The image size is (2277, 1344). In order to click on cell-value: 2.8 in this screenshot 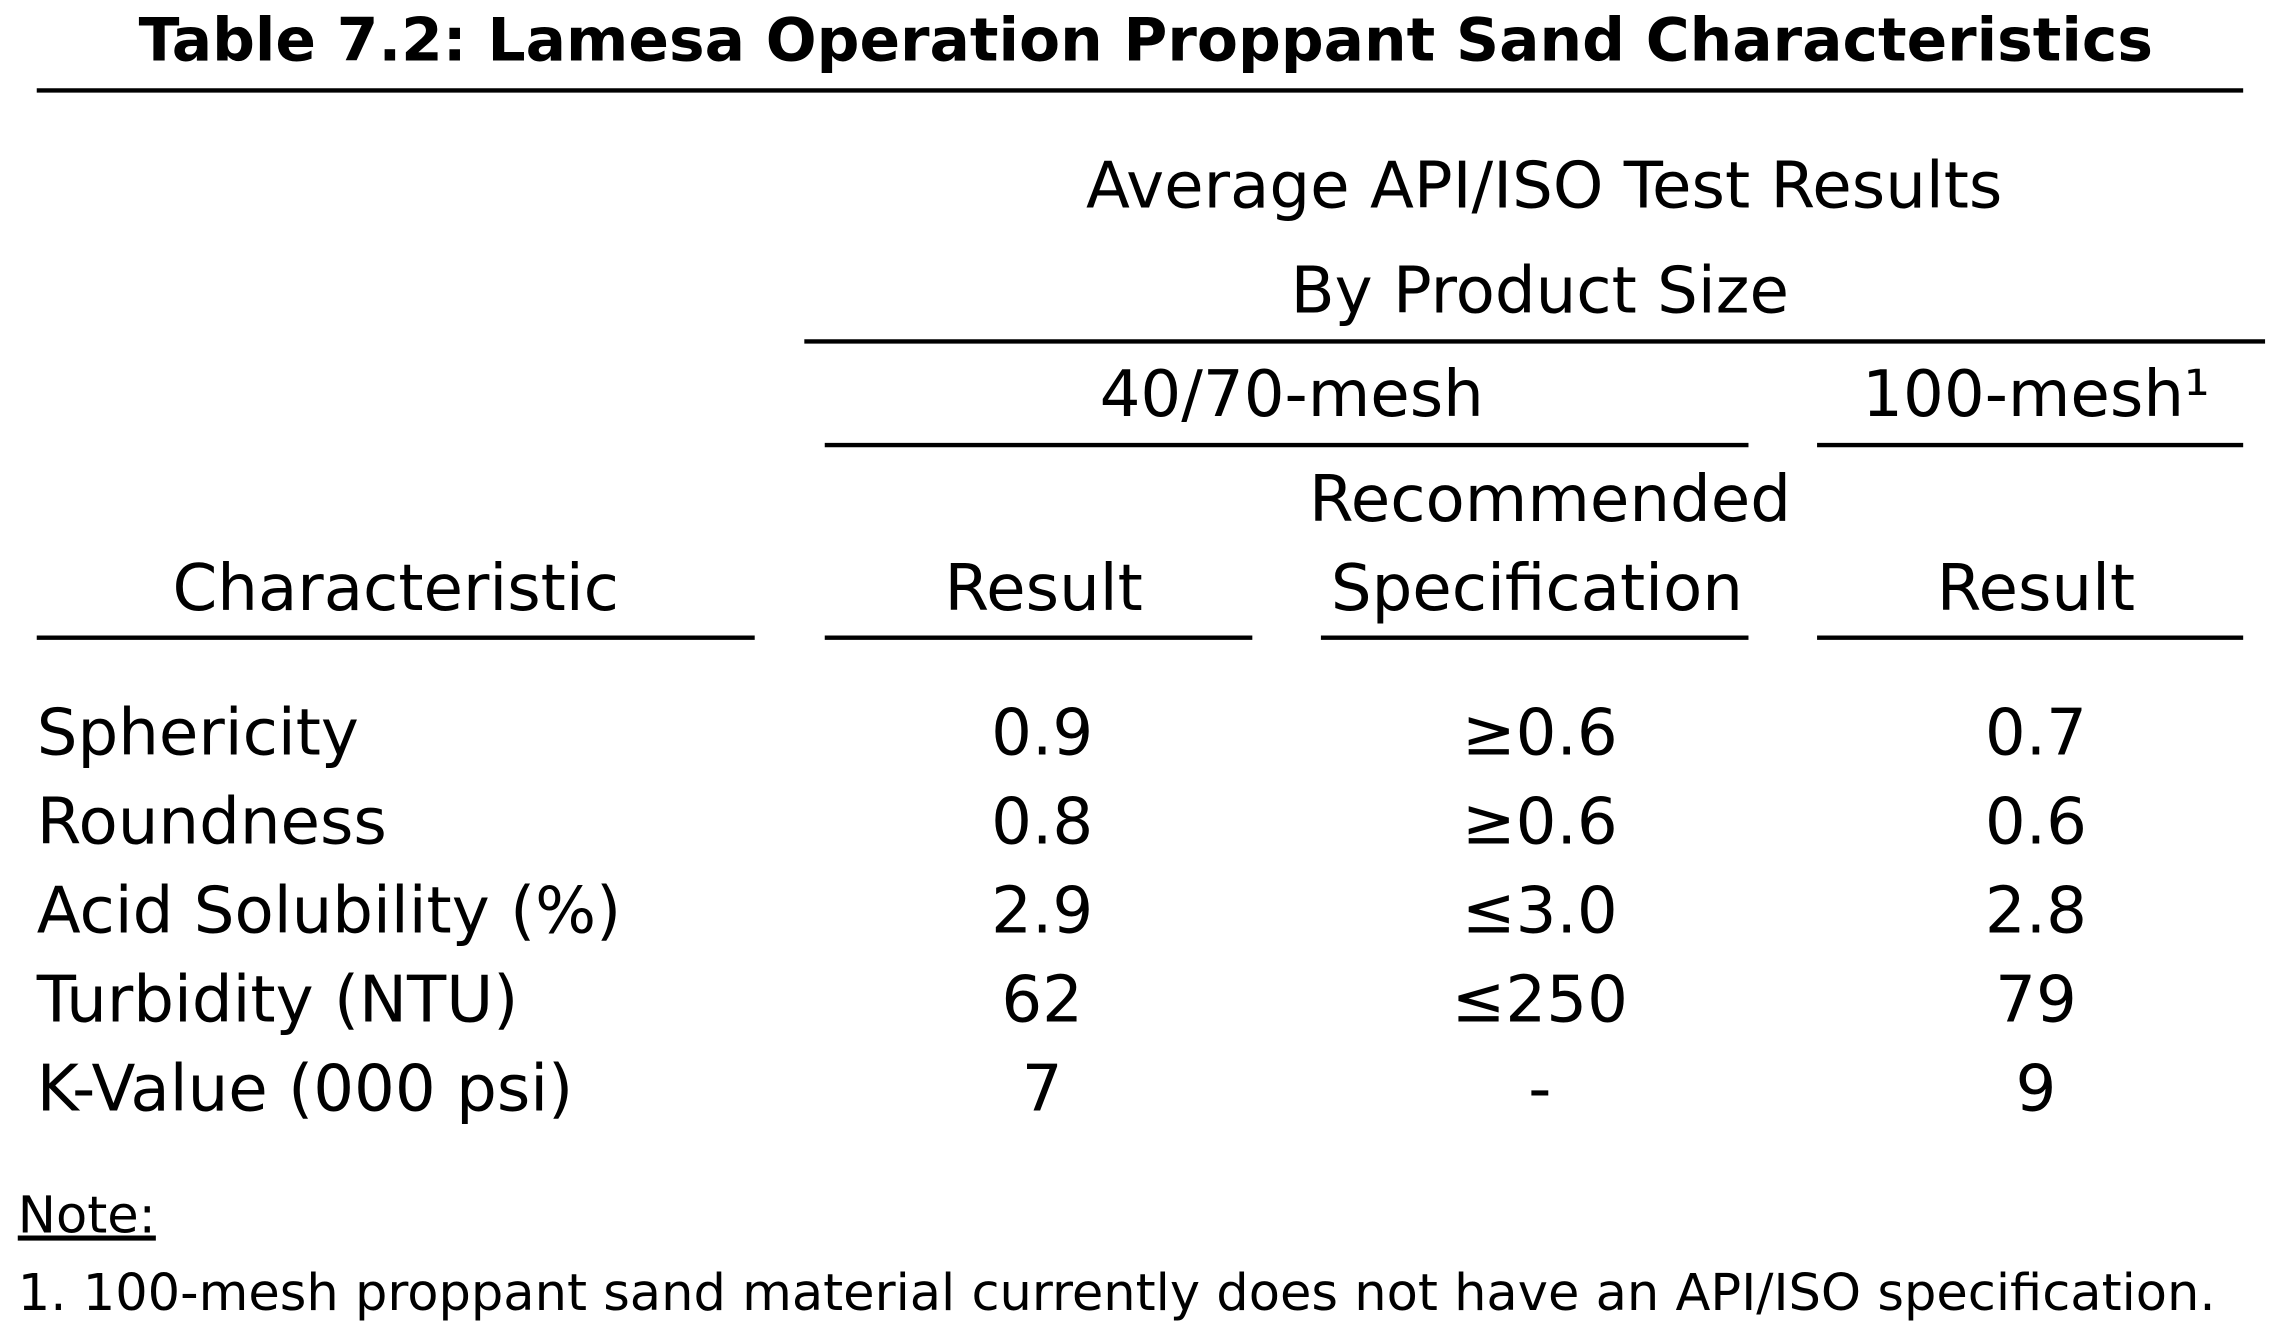, I will do `click(2036, 911)`.